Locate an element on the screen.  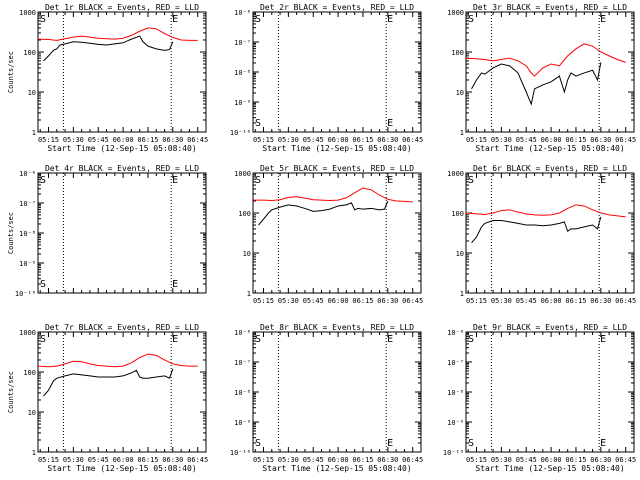
end-marker-bottom: E is located at coordinates (390, 443).